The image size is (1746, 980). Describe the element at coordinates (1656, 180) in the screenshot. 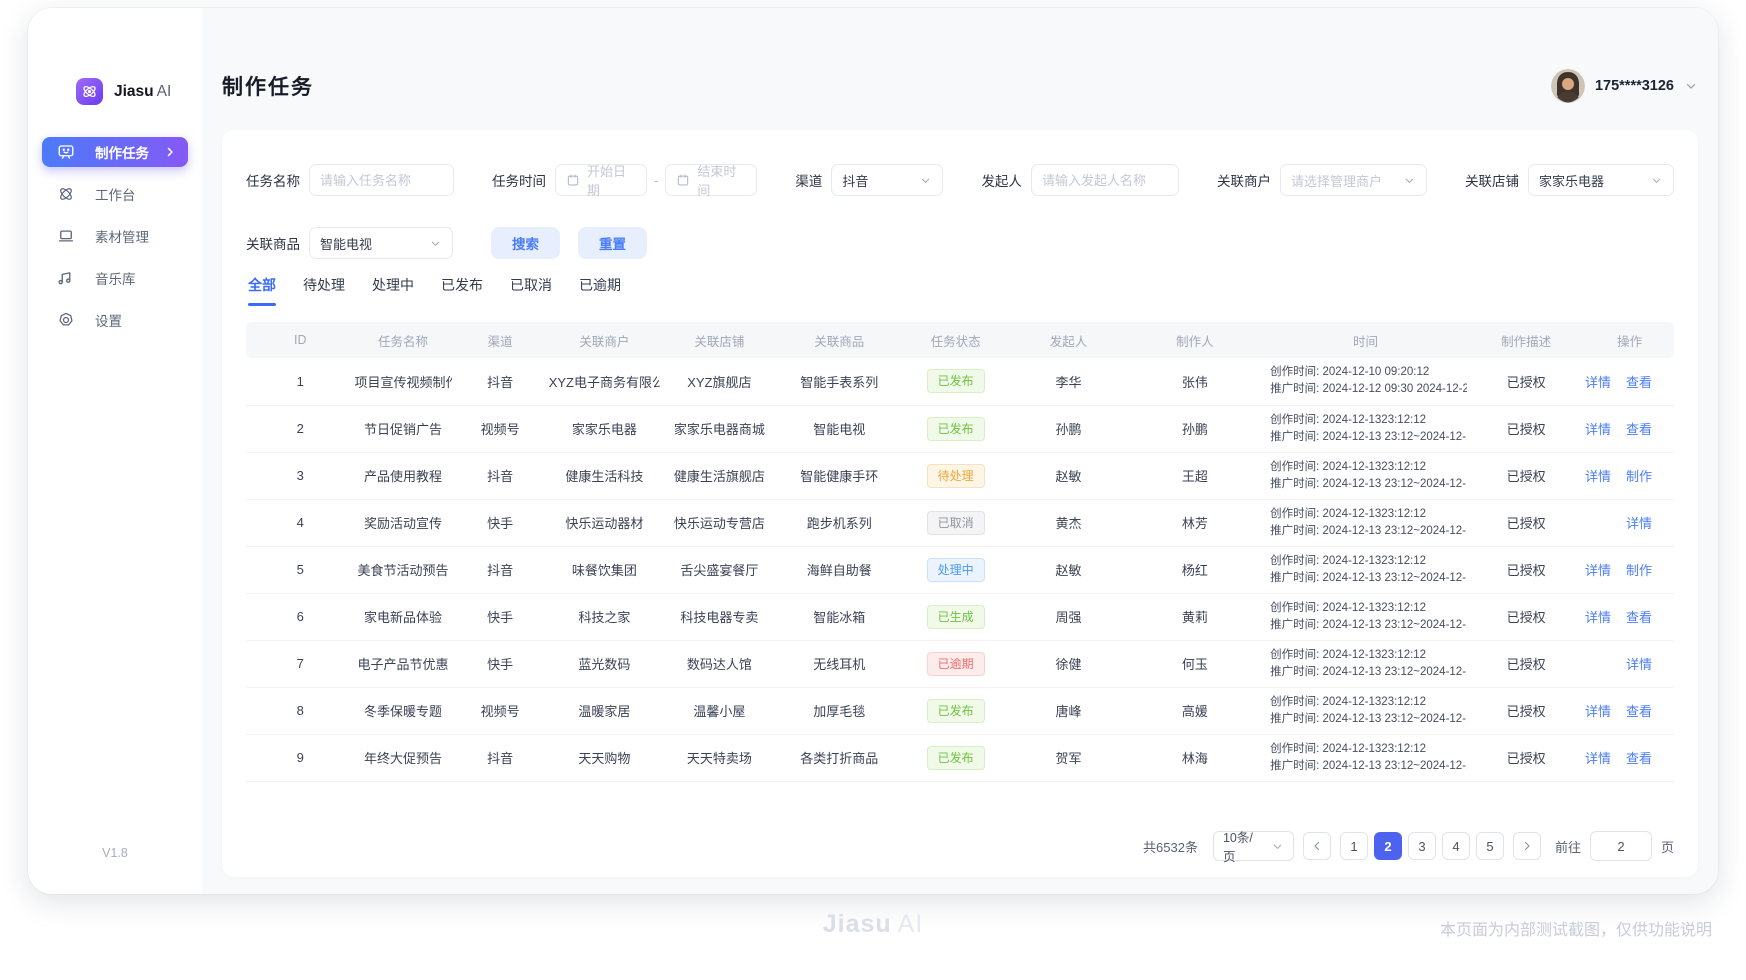

I see `chevron-down-icon` at that location.